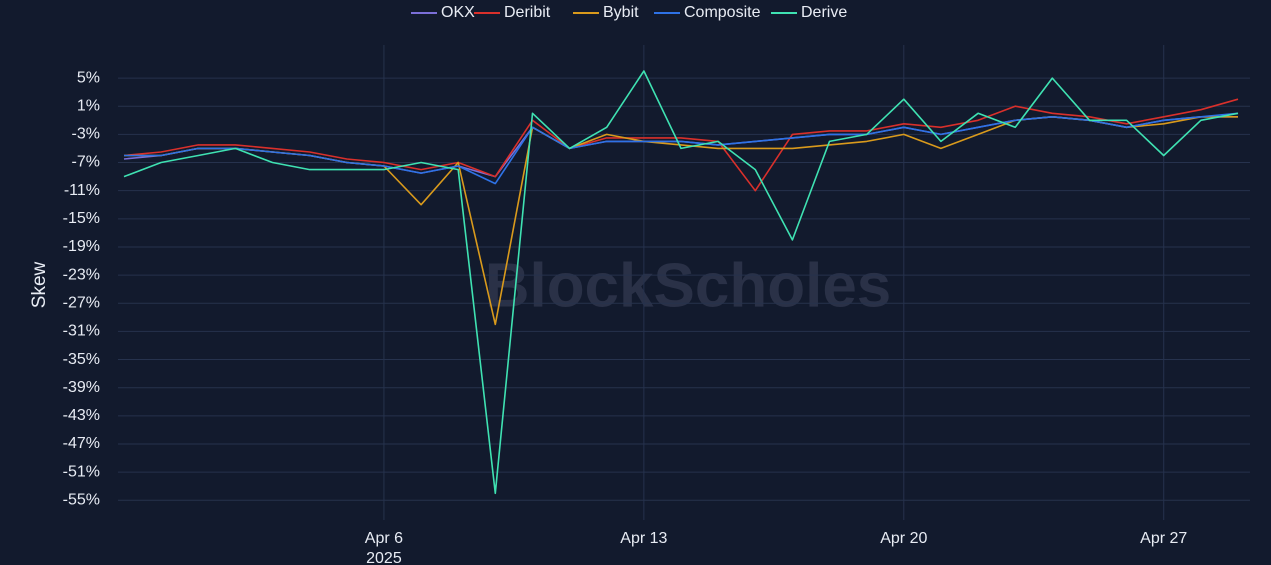 The width and height of the screenshot is (1271, 565). What do you see at coordinates (81, 387) in the screenshot?
I see `y-tick-label: -39%` at bounding box center [81, 387].